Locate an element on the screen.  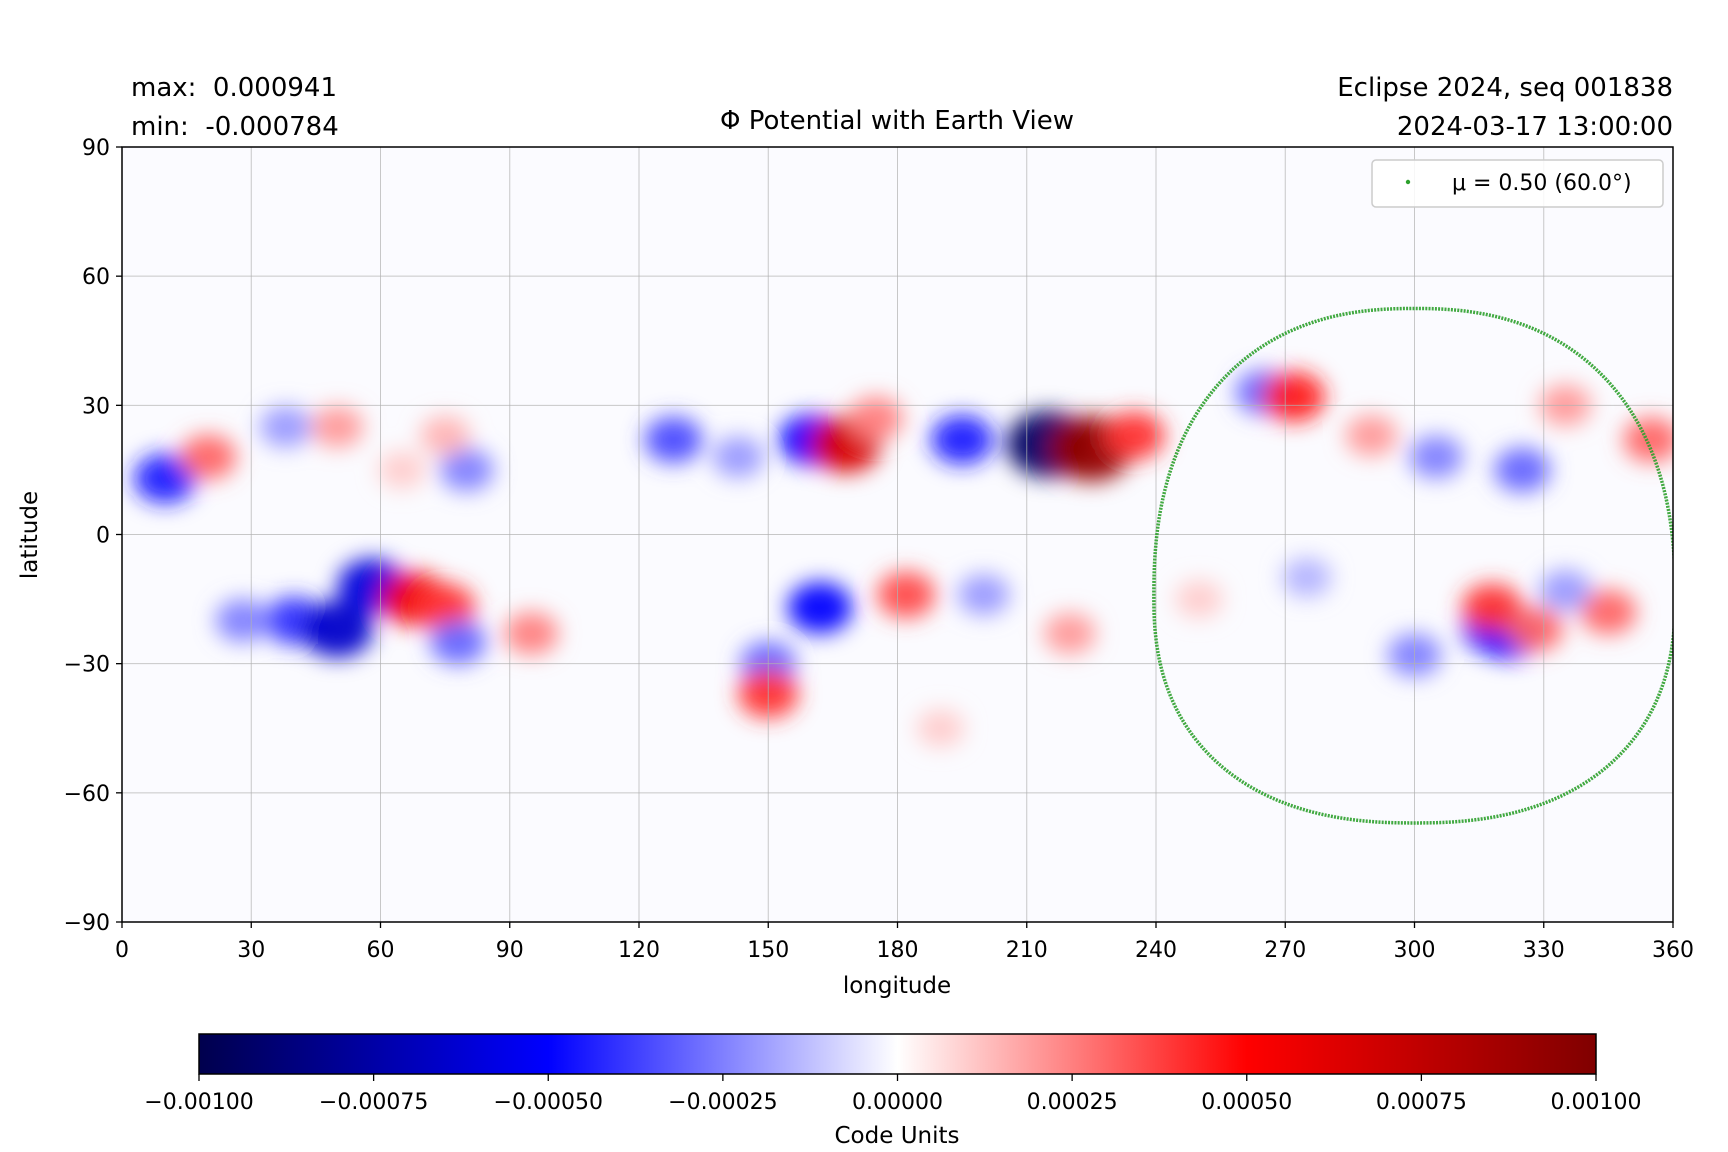
colorbar-tick-label: 0.00000 is located at coordinates (897, 1102).